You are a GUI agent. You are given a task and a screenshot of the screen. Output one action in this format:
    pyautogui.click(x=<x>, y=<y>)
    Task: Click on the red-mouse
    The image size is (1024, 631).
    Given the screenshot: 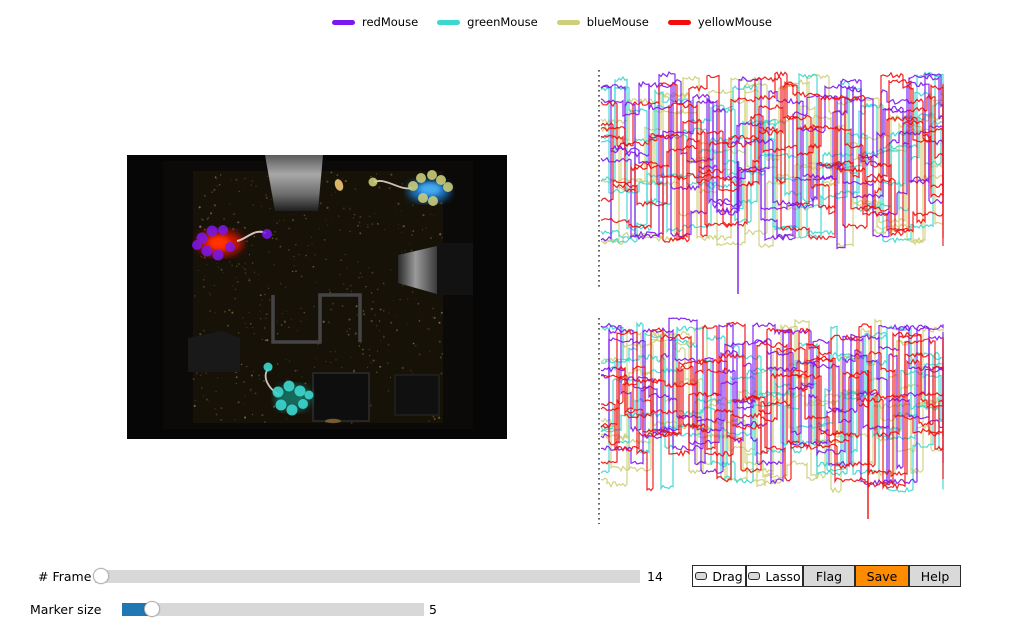 What is the action you would take?
    pyautogui.click(x=232, y=243)
    